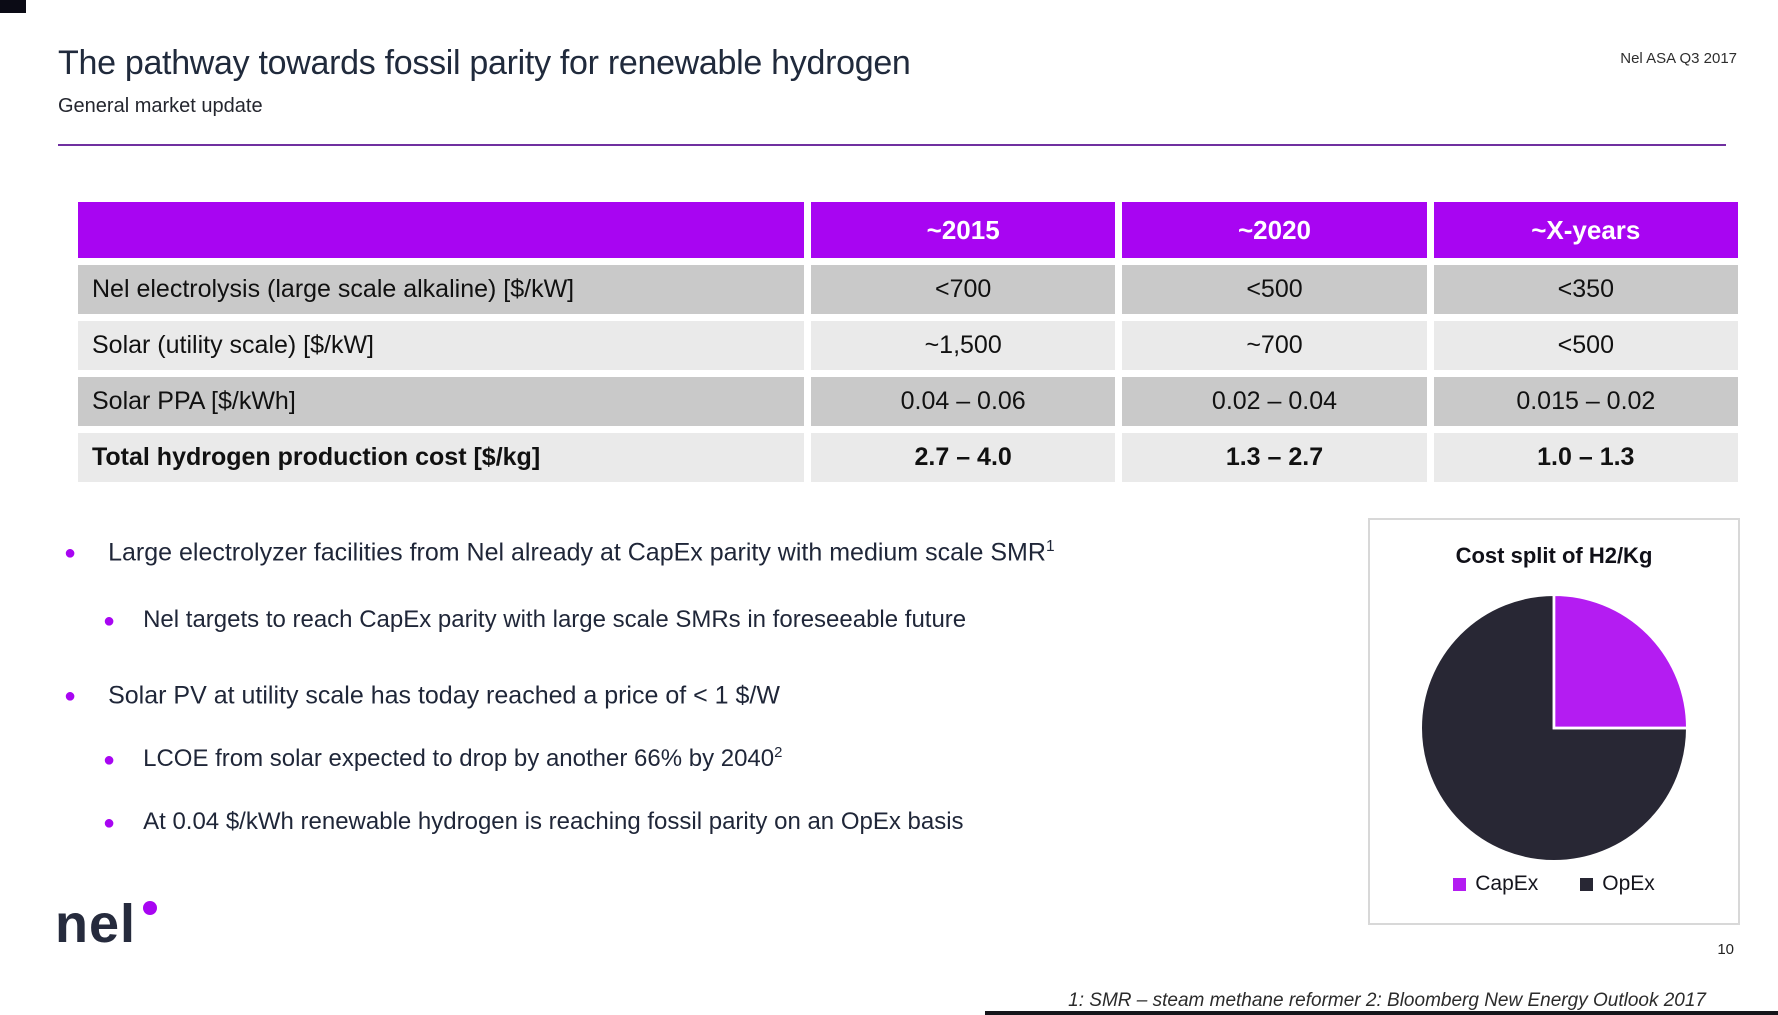 This screenshot has width=1778, height=1015. What do you see at coordinates (1381, 1013) in the screenshot?
I see `bottom-rule` at bounding box center [1381, 1013].